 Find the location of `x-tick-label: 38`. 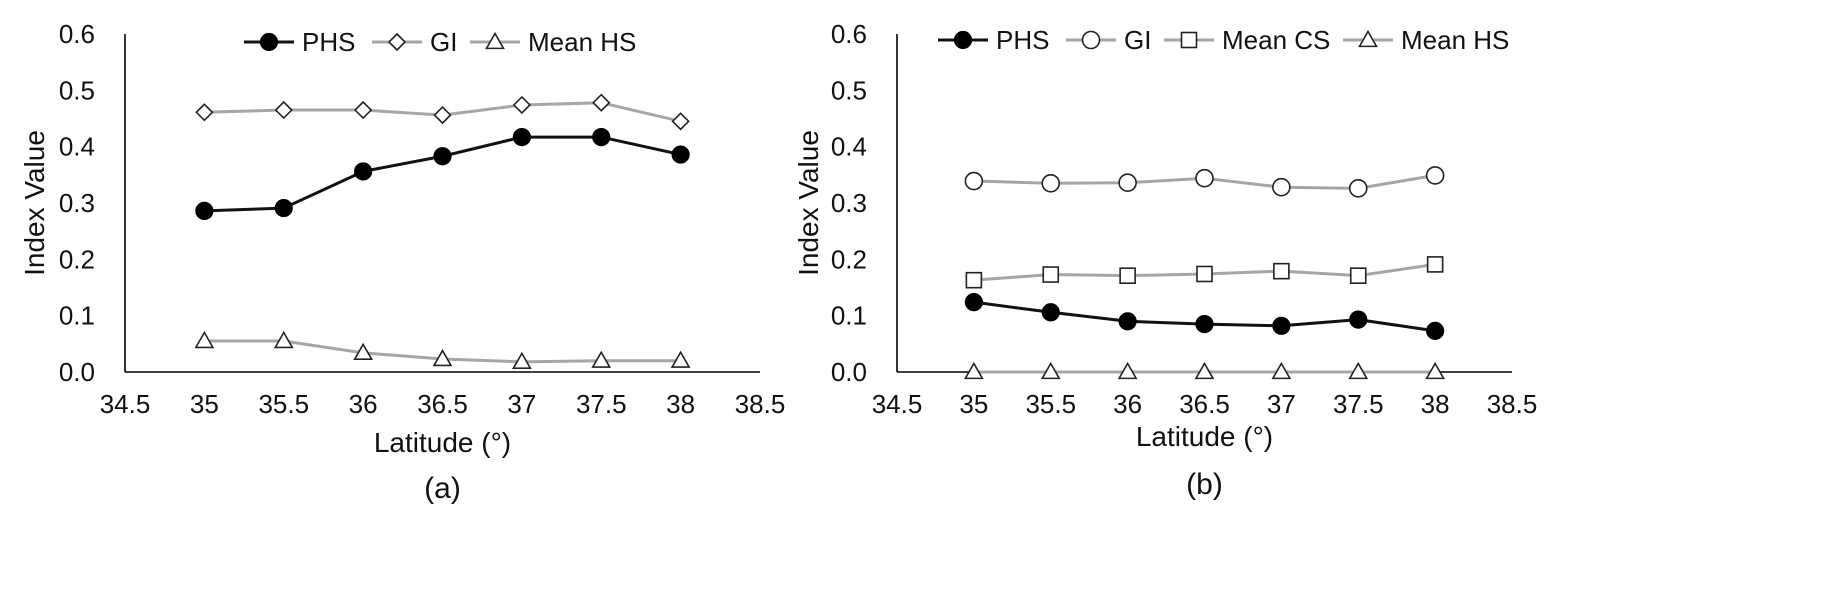

x-tick-label: 38 is located at coordinates (1435, 404).